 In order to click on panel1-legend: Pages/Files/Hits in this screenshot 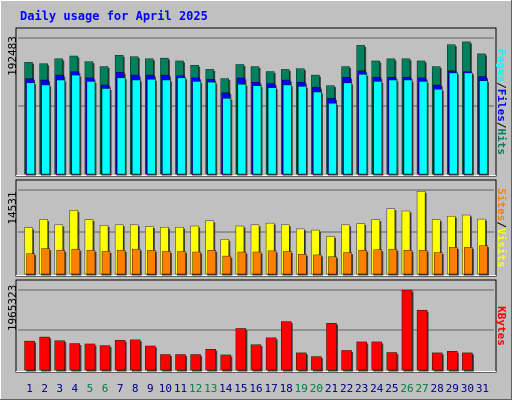, I will do `click(501, 102)`.